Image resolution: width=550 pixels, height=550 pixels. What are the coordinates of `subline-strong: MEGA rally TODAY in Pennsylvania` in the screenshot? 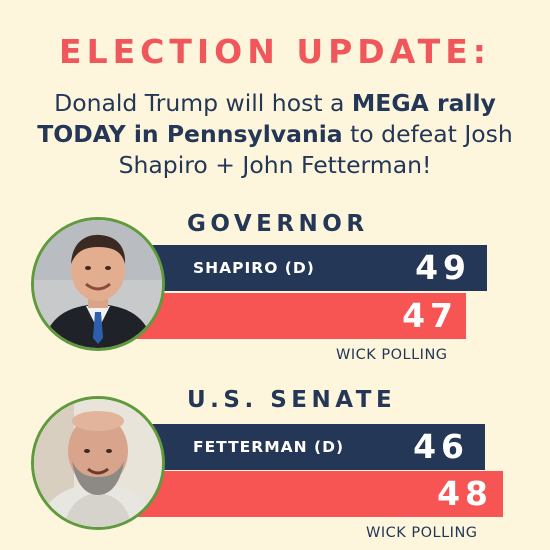 It's located at (266, 118).